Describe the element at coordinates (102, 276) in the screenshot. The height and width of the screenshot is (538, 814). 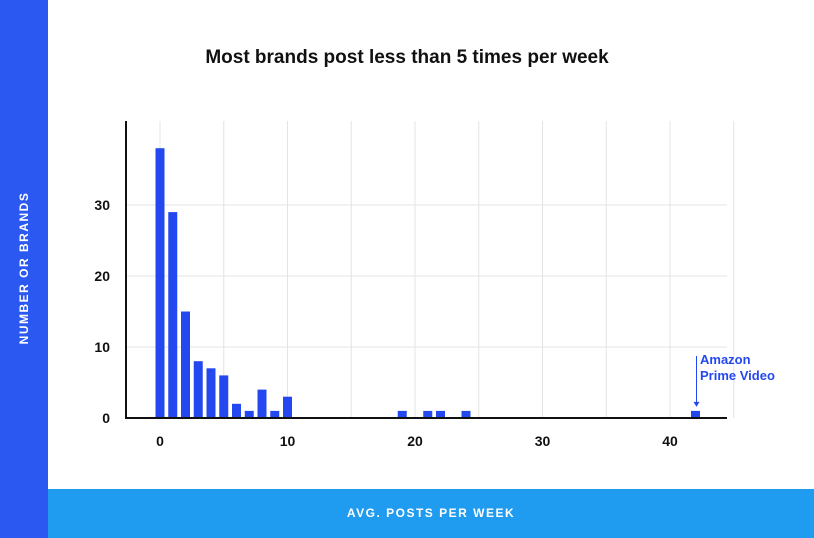
I see `y-tick-label: 20` at that location.